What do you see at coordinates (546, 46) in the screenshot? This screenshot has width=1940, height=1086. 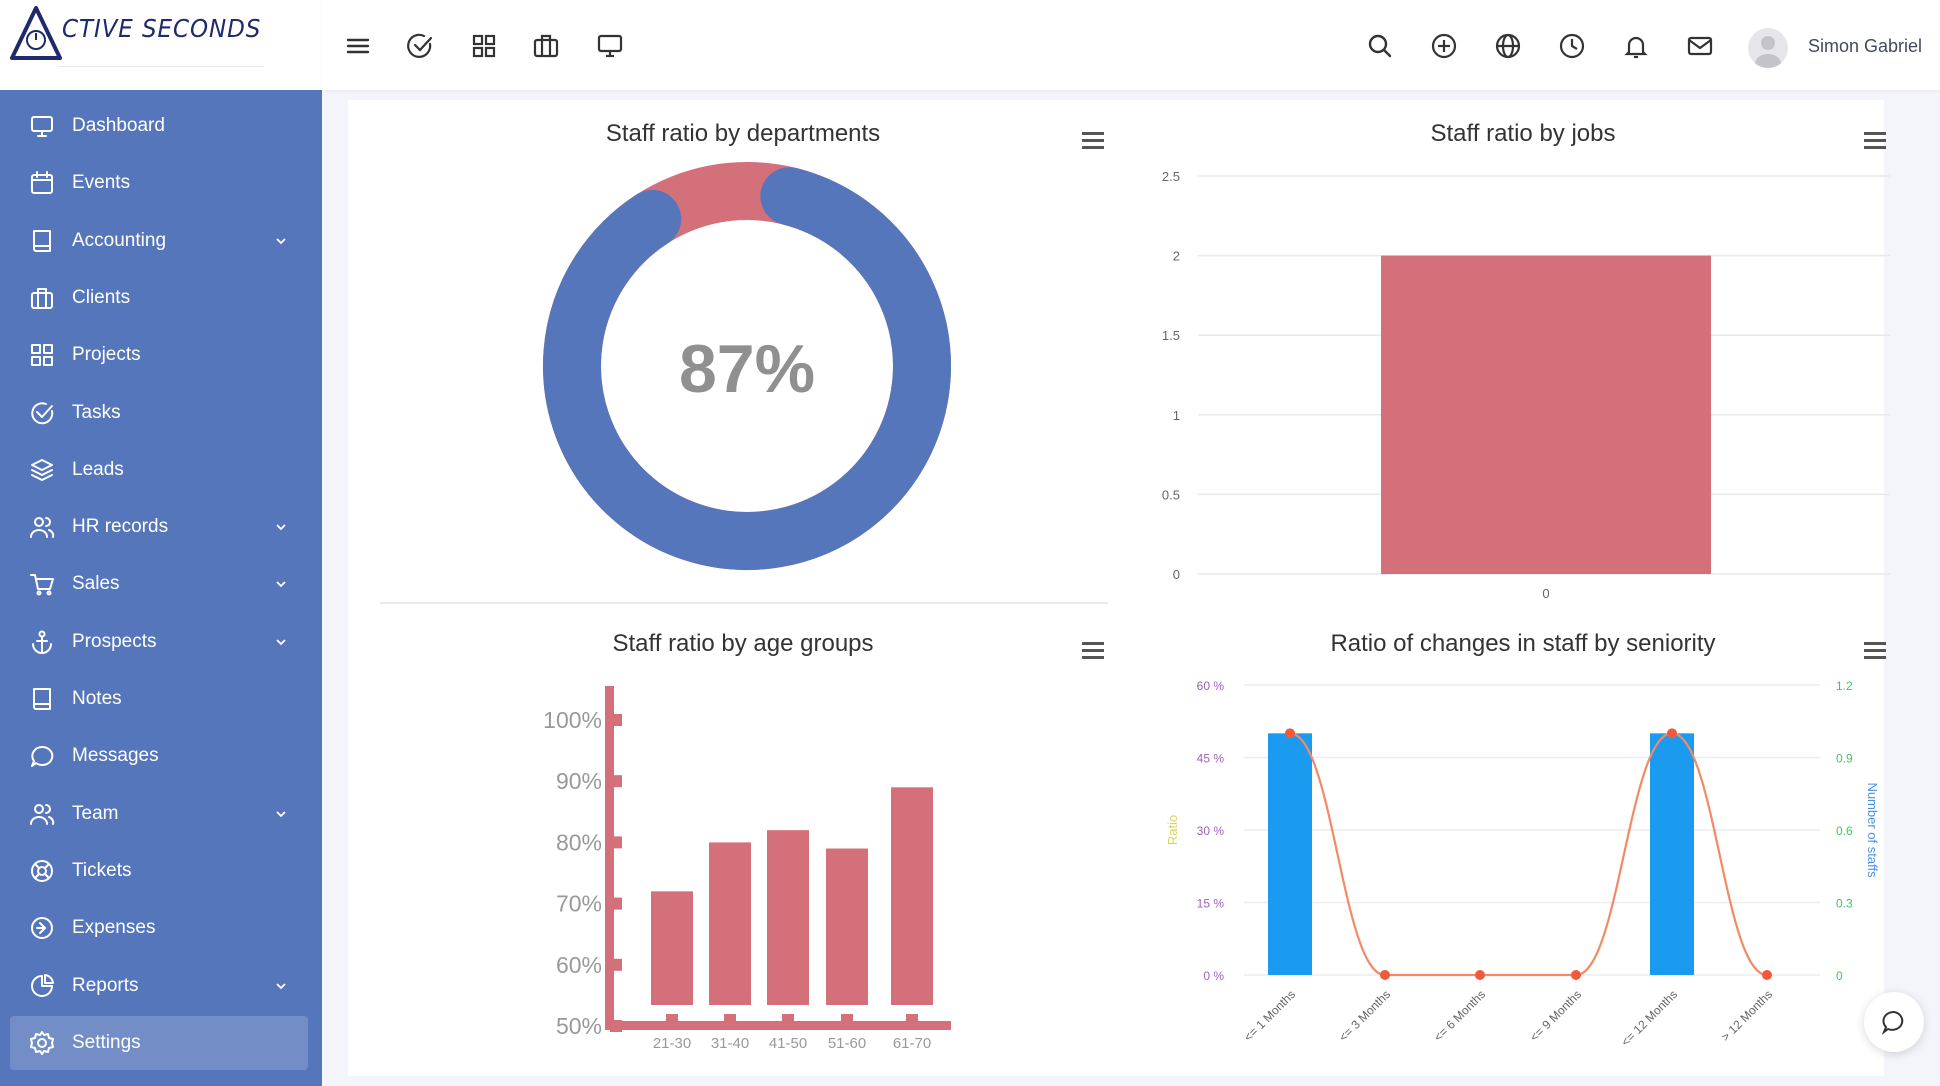 I see `clients-briefcase-icon` at bounding box center [546, 46].